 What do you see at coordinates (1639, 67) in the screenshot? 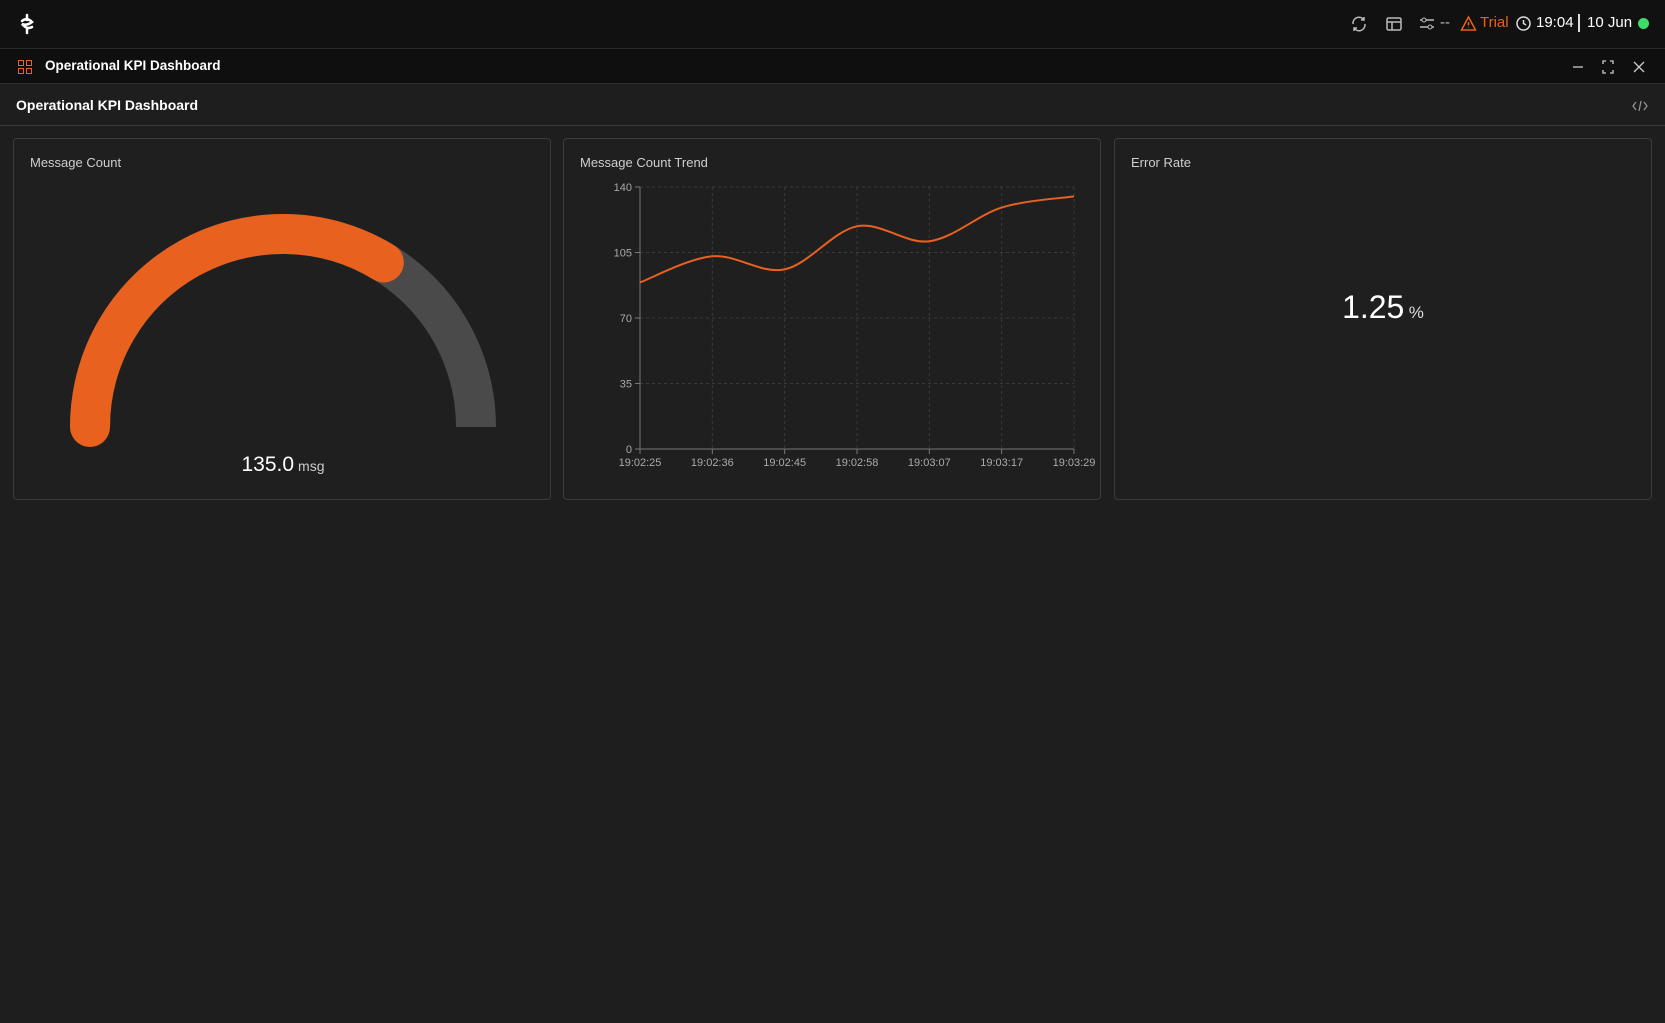
I see `close-button` at bounding box center [1639, 67].